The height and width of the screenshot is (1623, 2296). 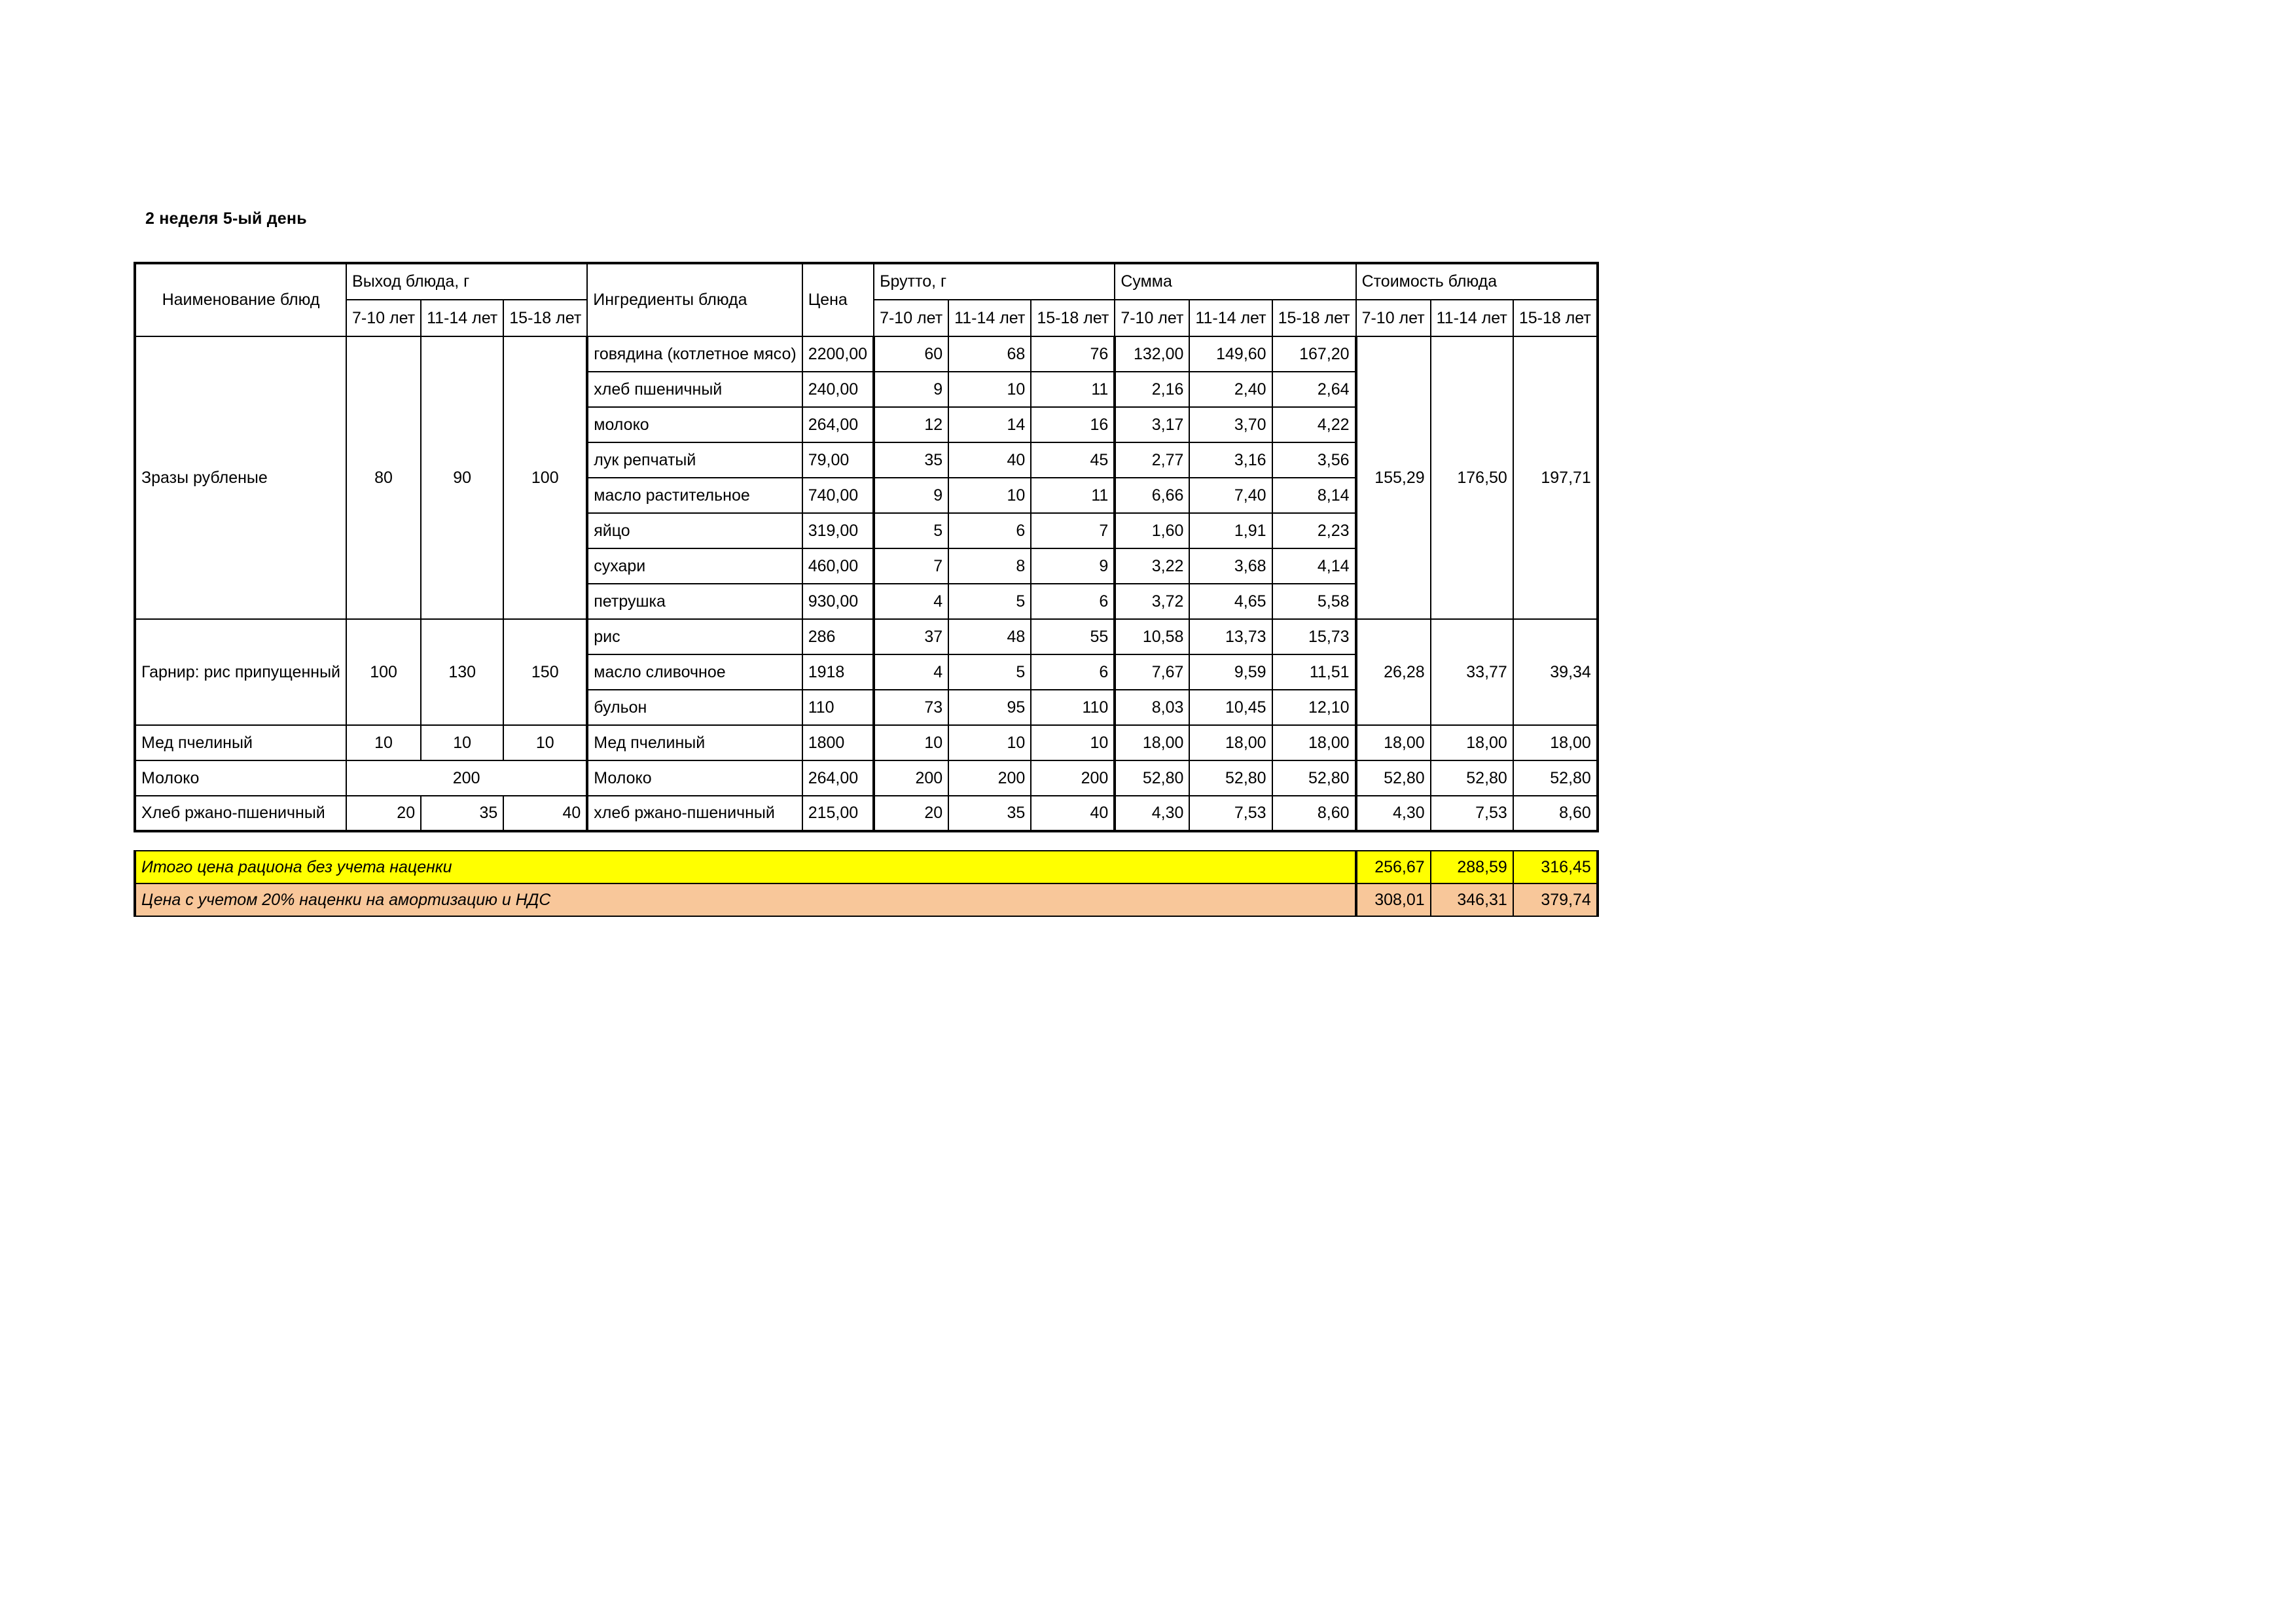 What do you see at coordinates (1314, 636) in the screenshot?
I see `sum-cell-15-18 лет: 15,73` at bounding box center [1314, 636].